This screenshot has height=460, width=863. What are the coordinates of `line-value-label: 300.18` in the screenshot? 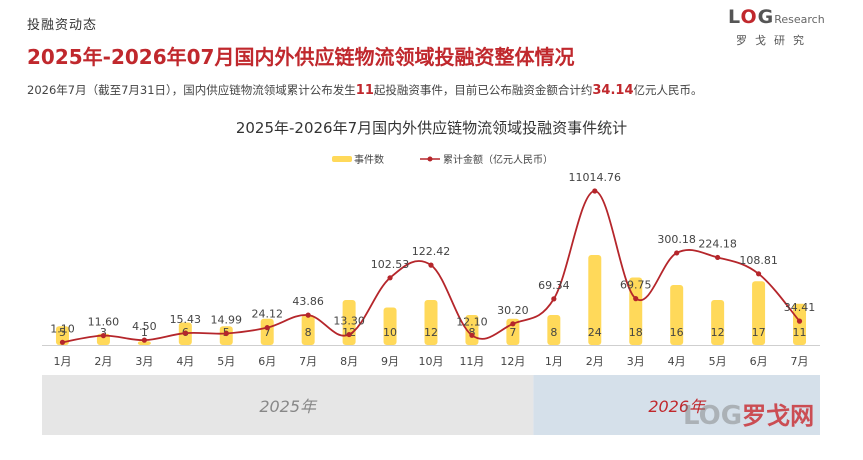 It's located at (676, 239).